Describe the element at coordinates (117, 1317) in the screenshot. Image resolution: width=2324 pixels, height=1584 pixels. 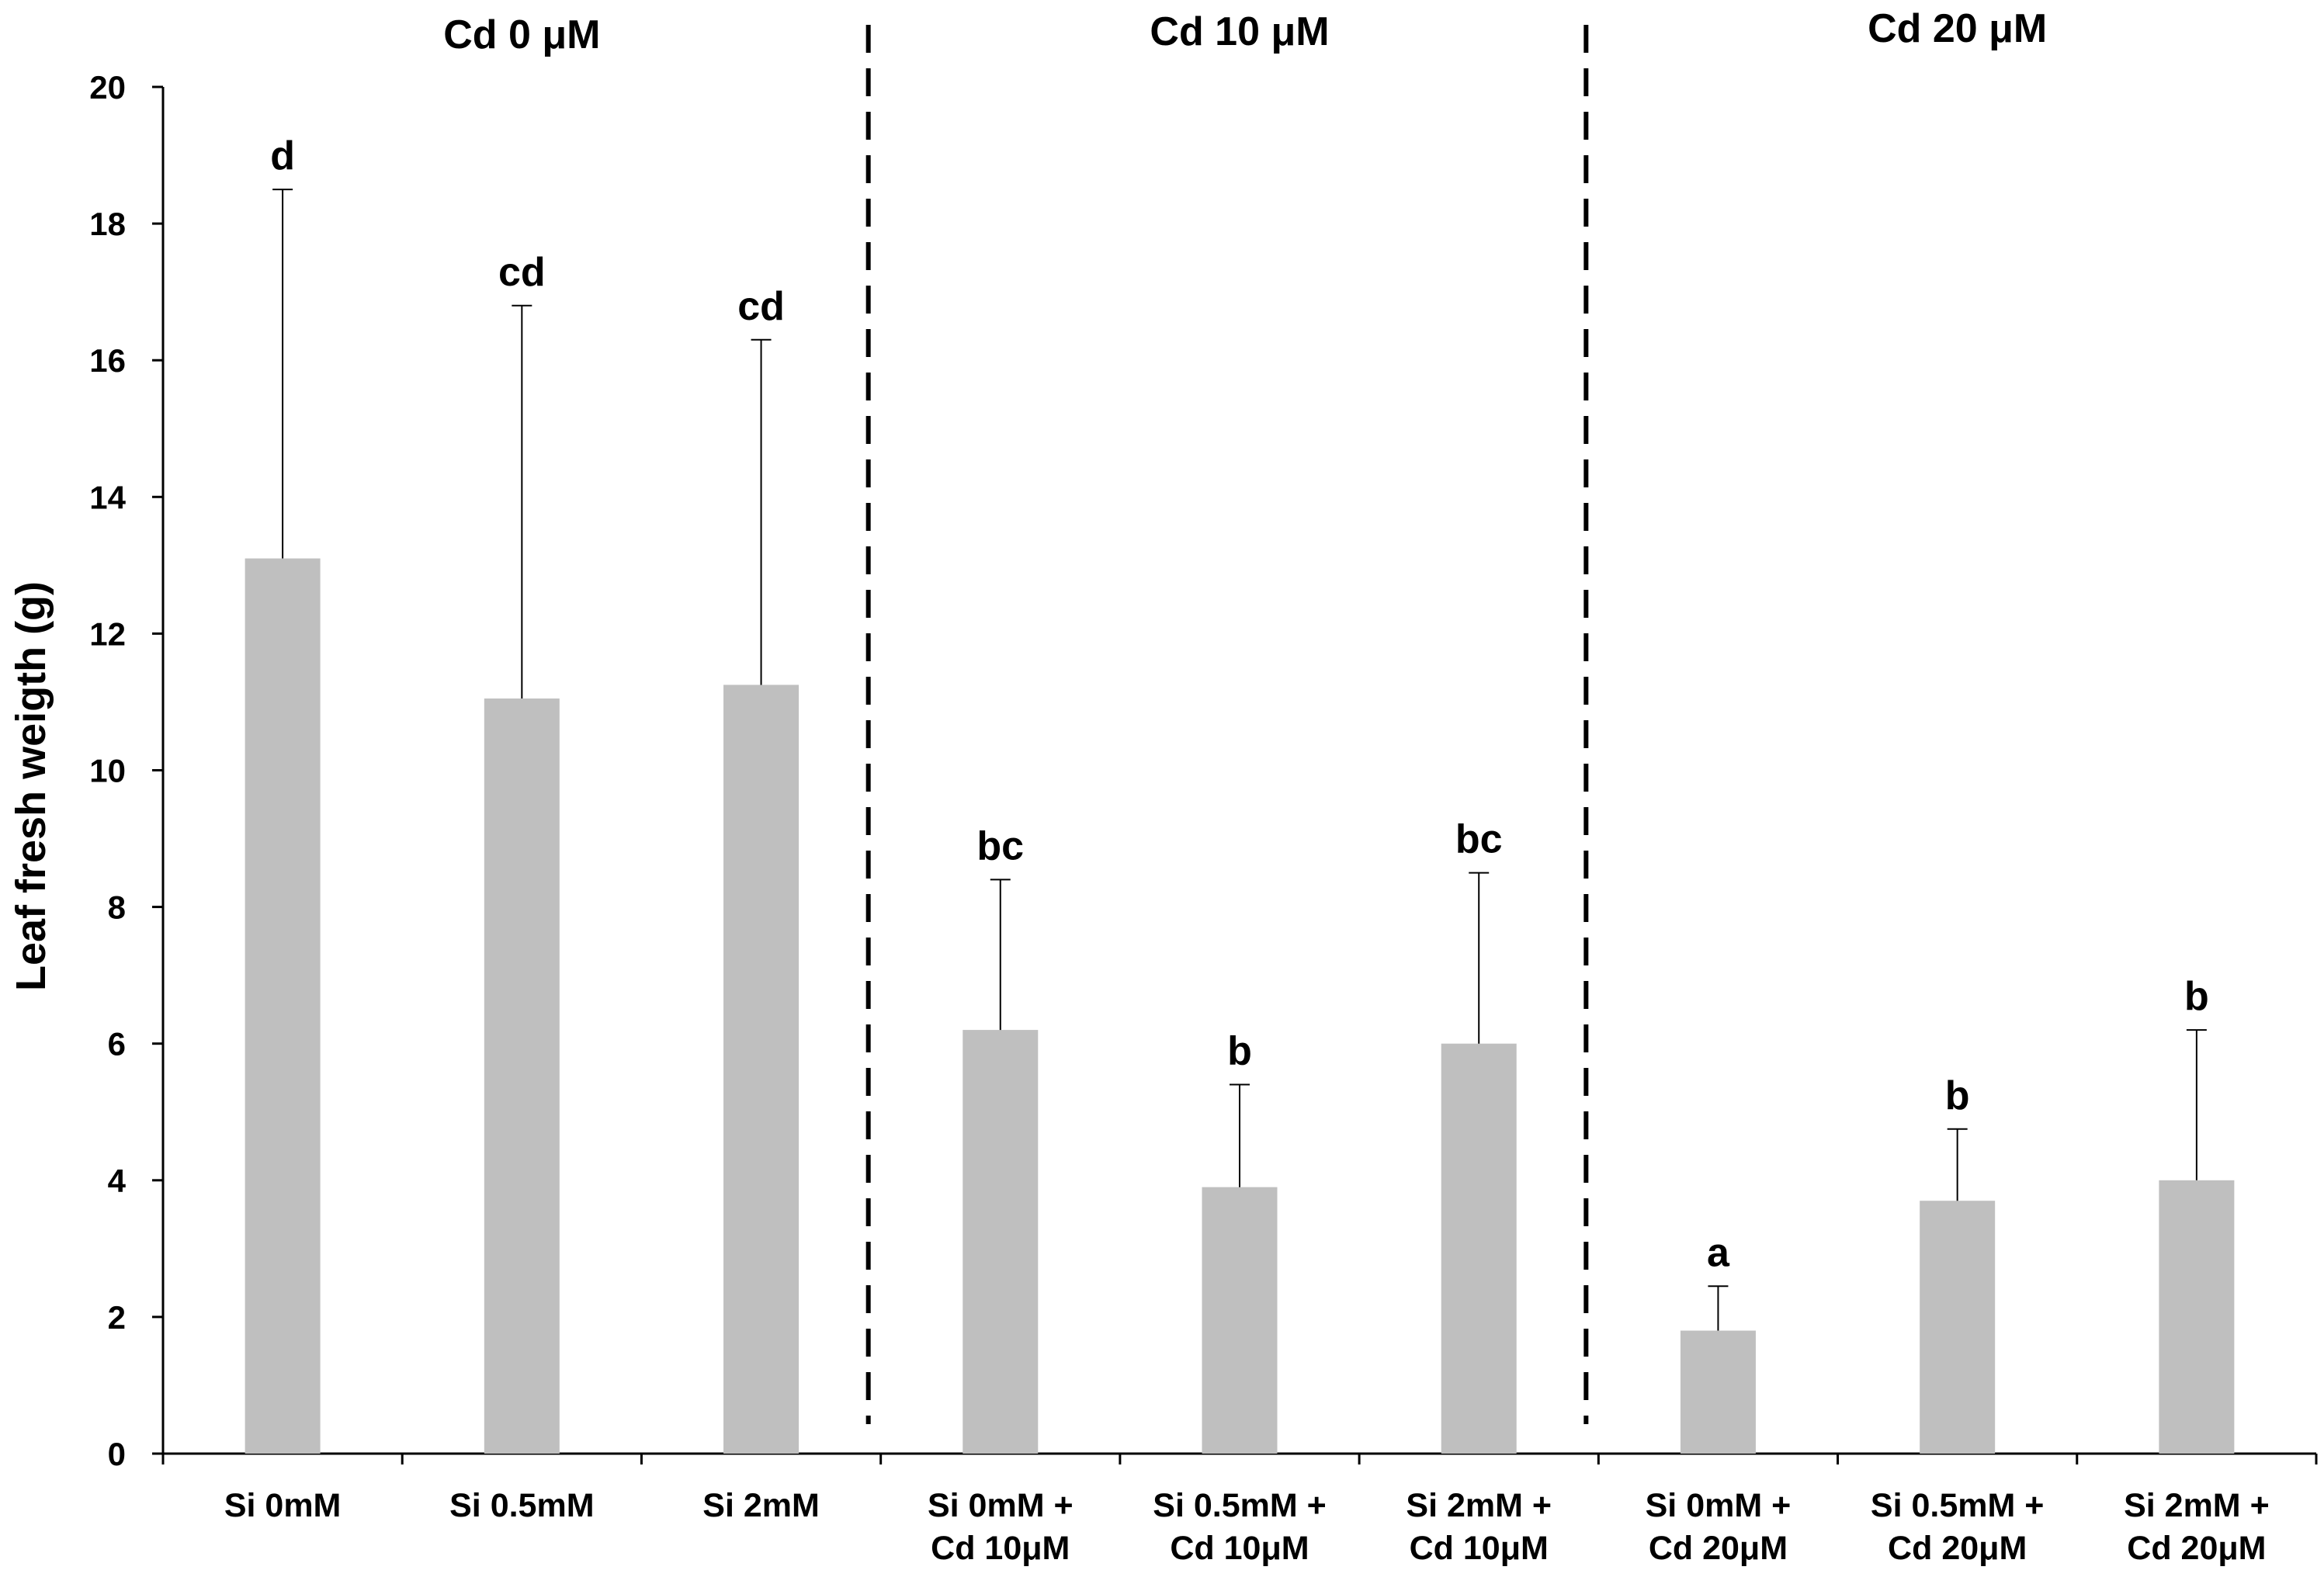
I see `y-tick-label: 2` at that location.